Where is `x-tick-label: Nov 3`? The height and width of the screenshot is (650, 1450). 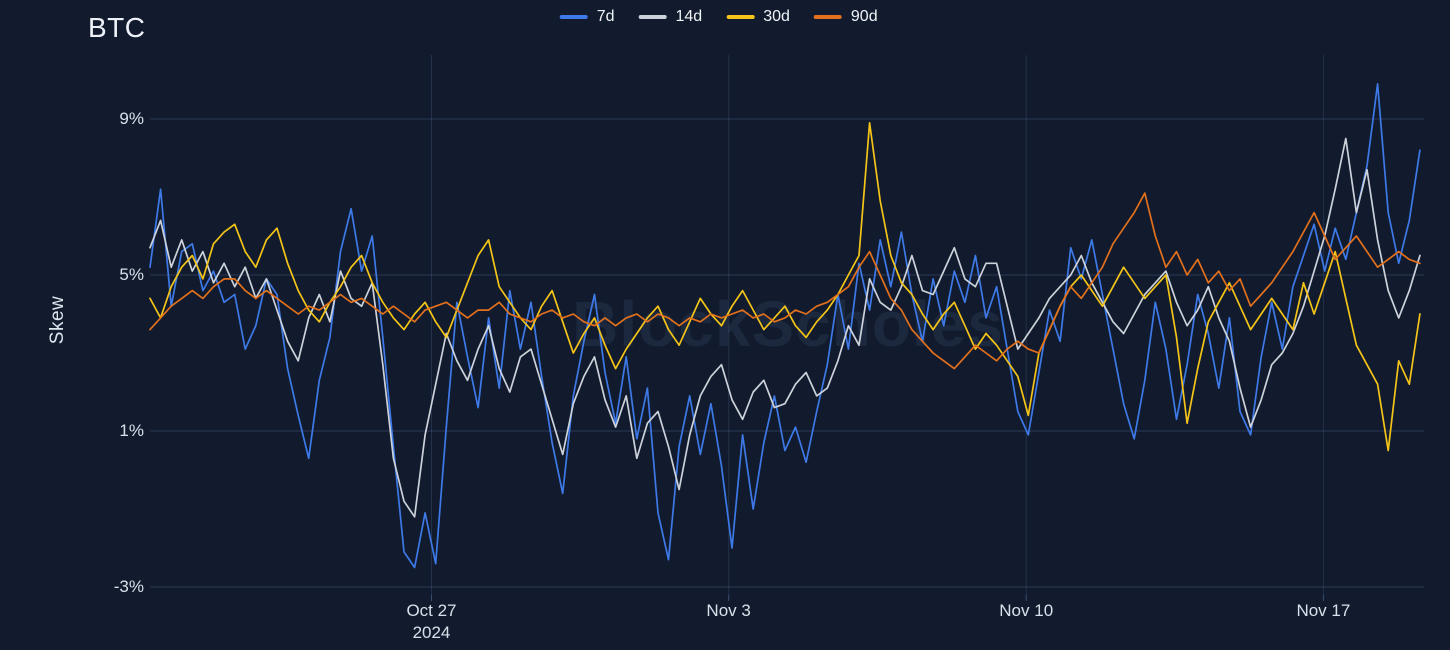
x-tick-label: Nov 3 is located at coordinates (728, 610).